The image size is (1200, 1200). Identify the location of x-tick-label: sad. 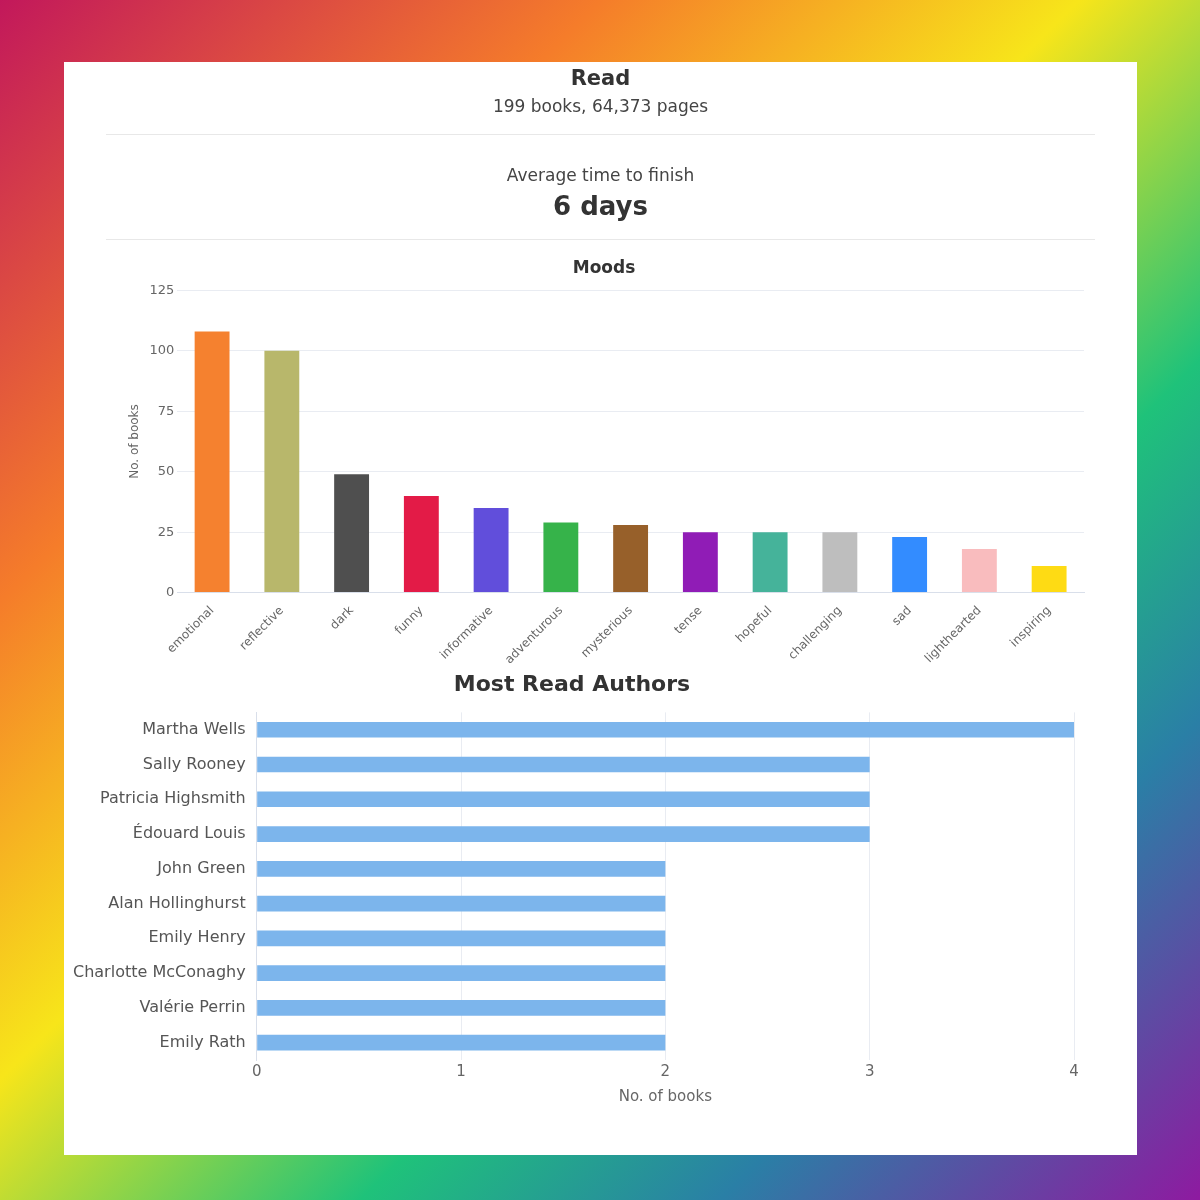
(901, 616).